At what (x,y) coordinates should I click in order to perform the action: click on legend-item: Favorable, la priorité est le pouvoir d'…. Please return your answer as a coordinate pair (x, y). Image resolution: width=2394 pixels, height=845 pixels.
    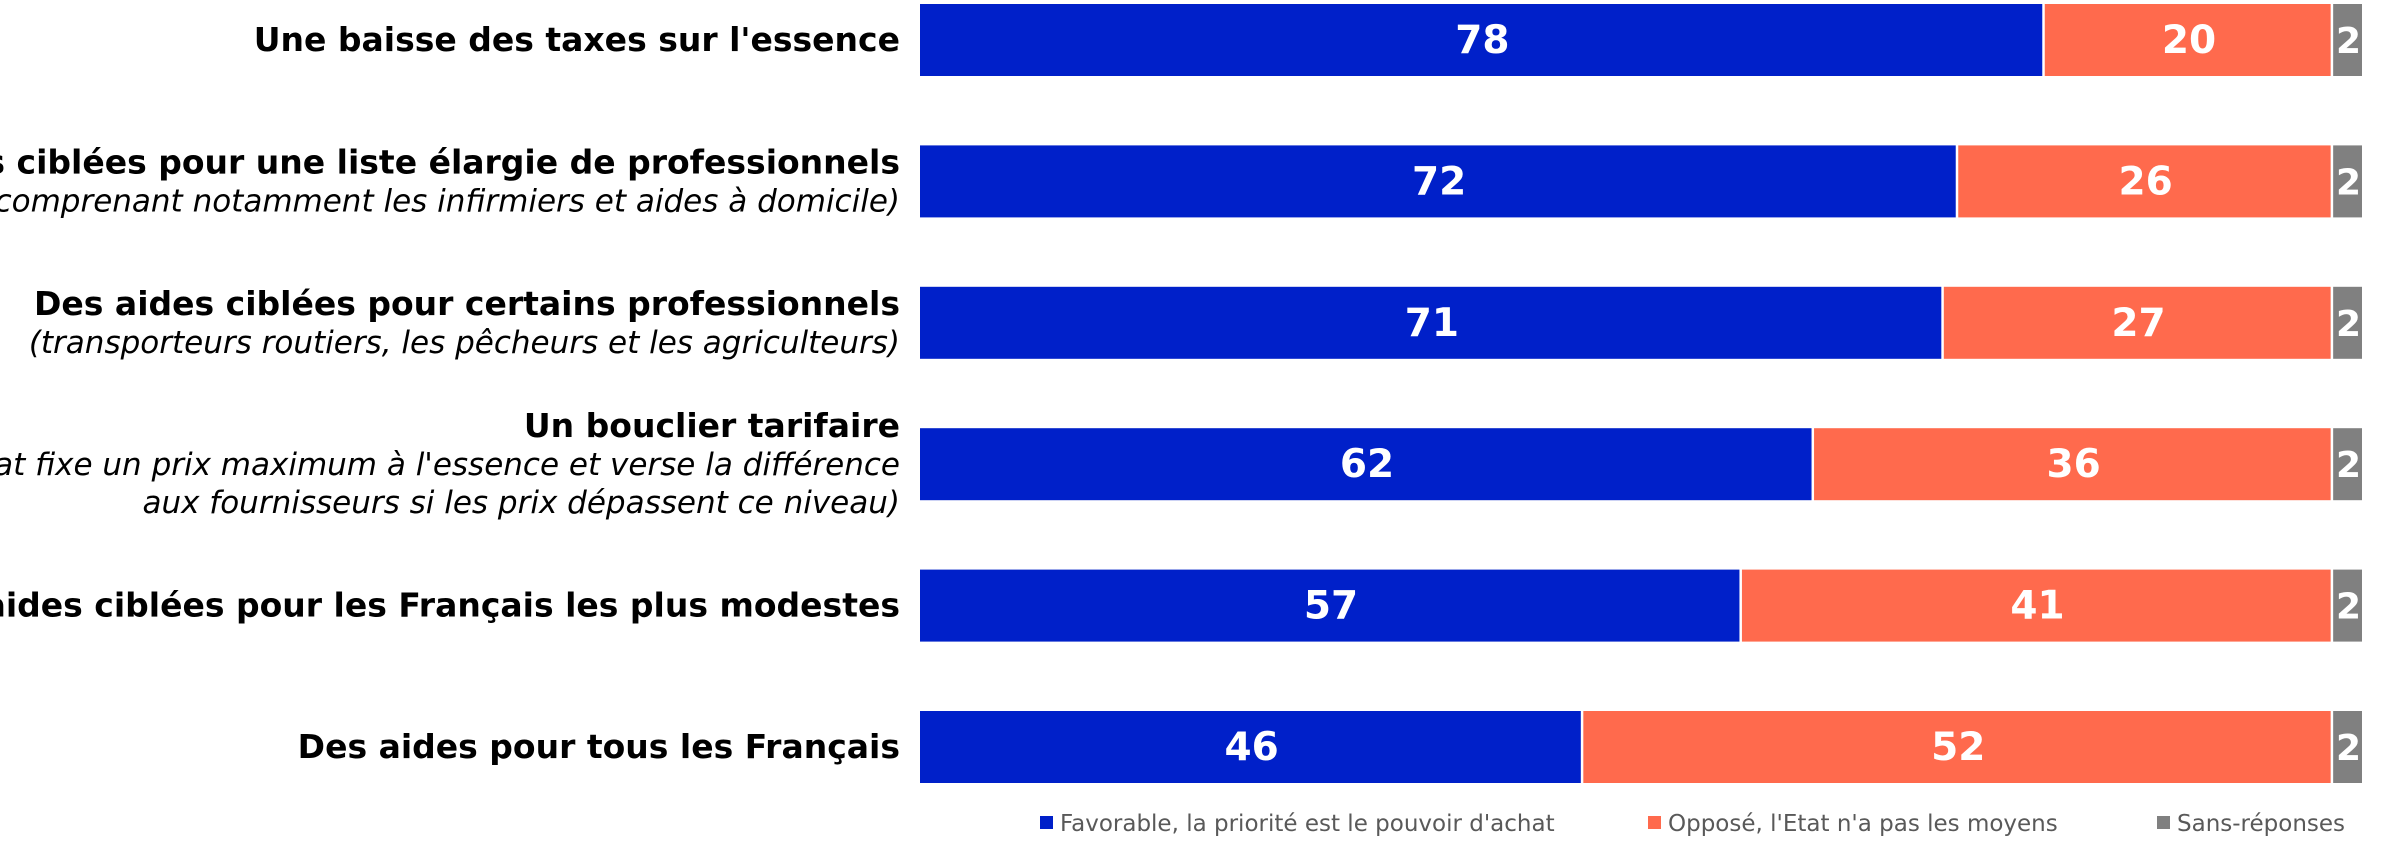
    Looking at the image, I should click on (1297, 824).